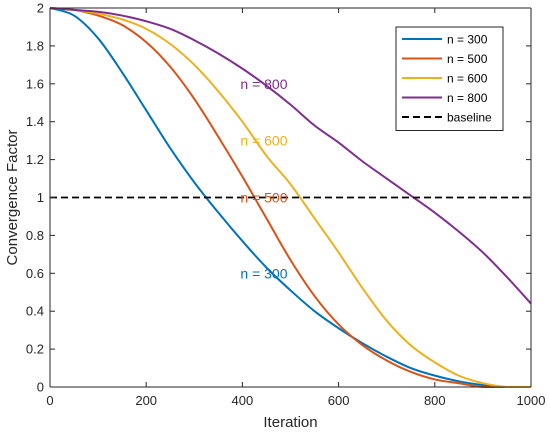 This screenshot has height=433, width=550. I want to click on y-tick-label: 0.4, so click(35, 311).